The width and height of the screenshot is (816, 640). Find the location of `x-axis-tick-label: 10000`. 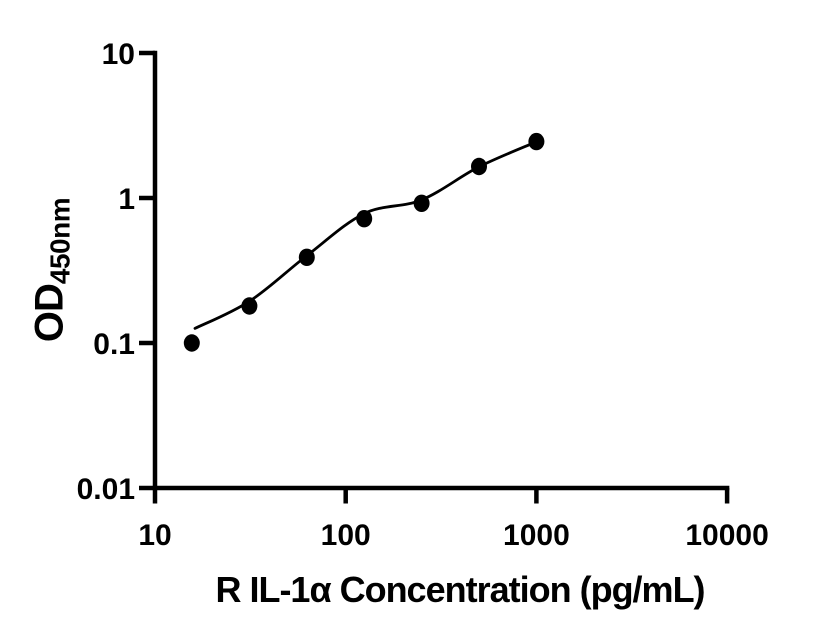

x-axis-tick-label: 10000 is located at coordinates (726, 535).